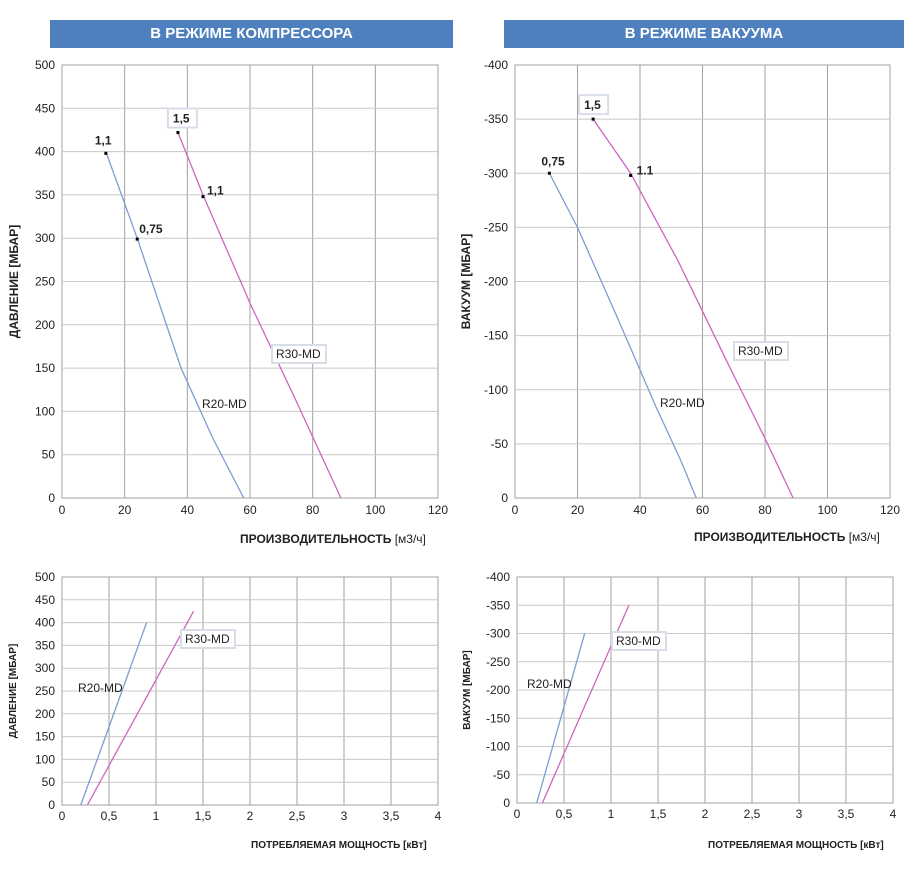 The height and width of the screenshot is (875, 920). I want to click on vacuum_flow-y-tick: -400, so click(496, 65).